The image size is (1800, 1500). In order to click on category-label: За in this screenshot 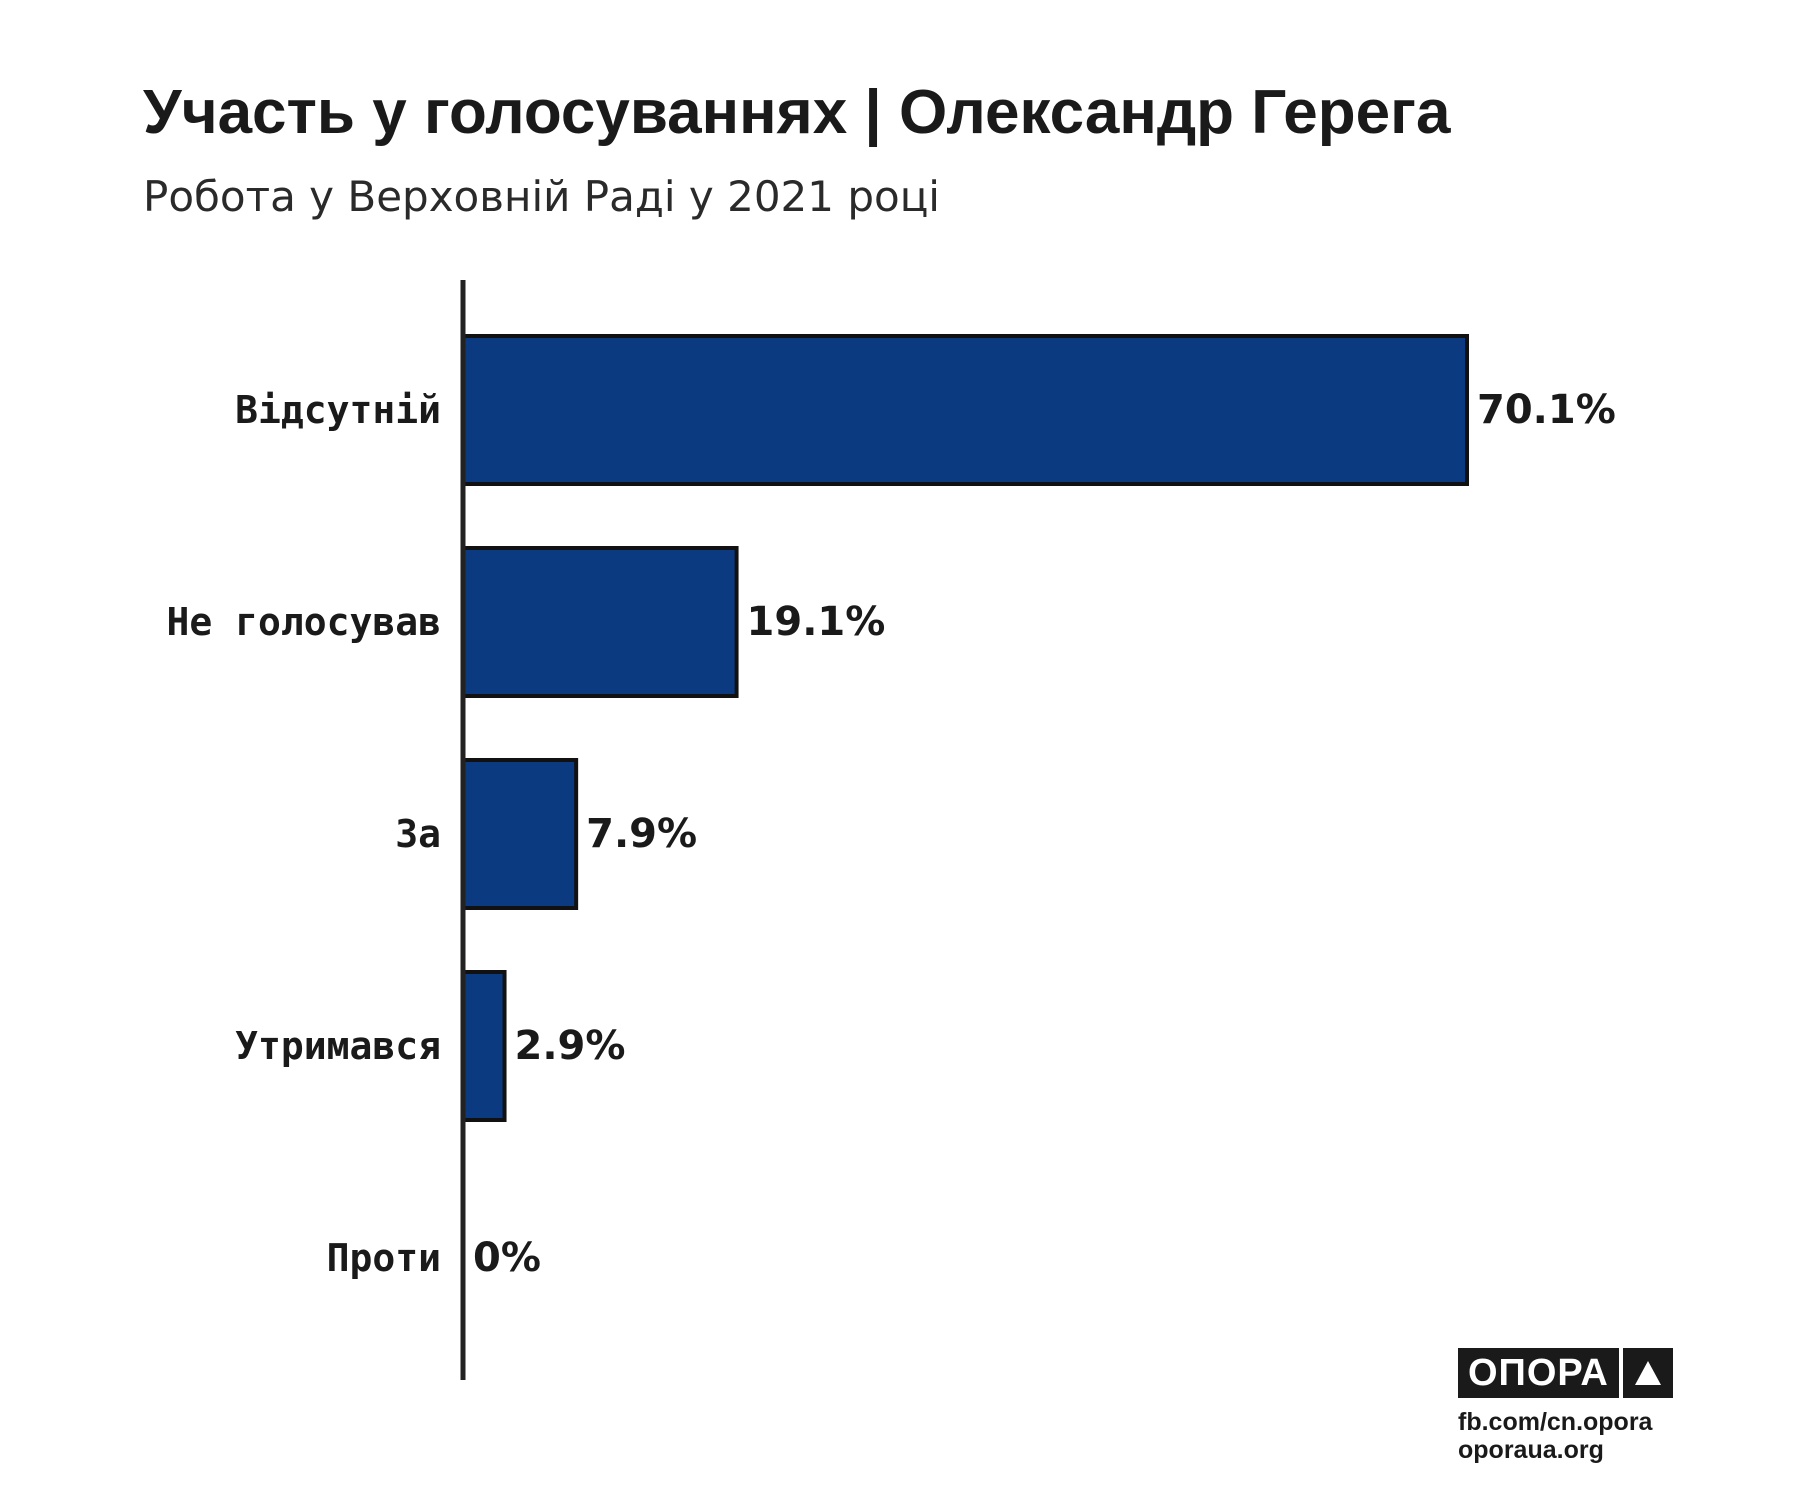, I will do `click(418, 834)`.